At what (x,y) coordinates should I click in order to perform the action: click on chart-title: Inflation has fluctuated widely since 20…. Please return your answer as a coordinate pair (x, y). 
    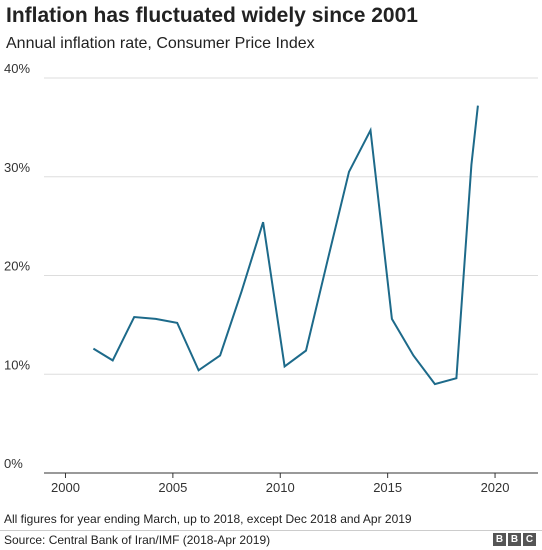
    Looking at the image, I should click on (212, 15).